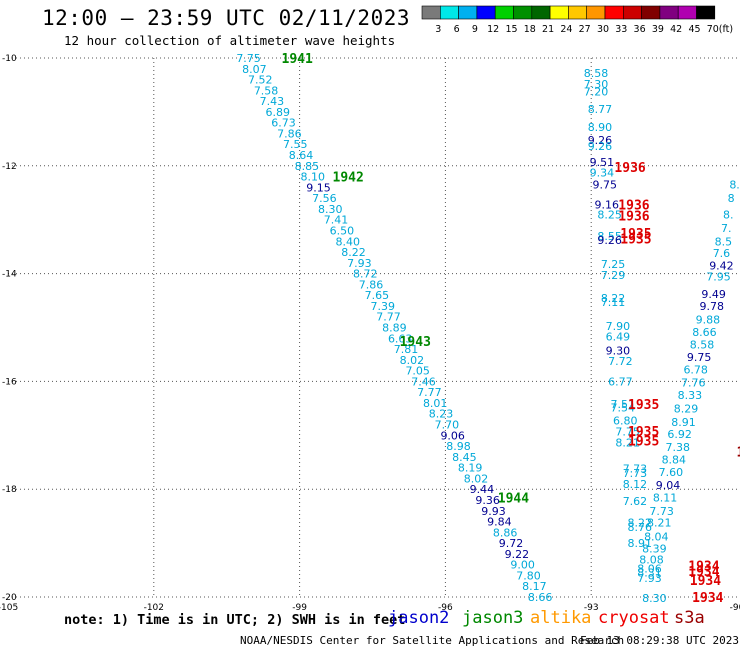 The image size is (740, 650). I want to click on wave-height-label: 6.77, so click(620, 381).